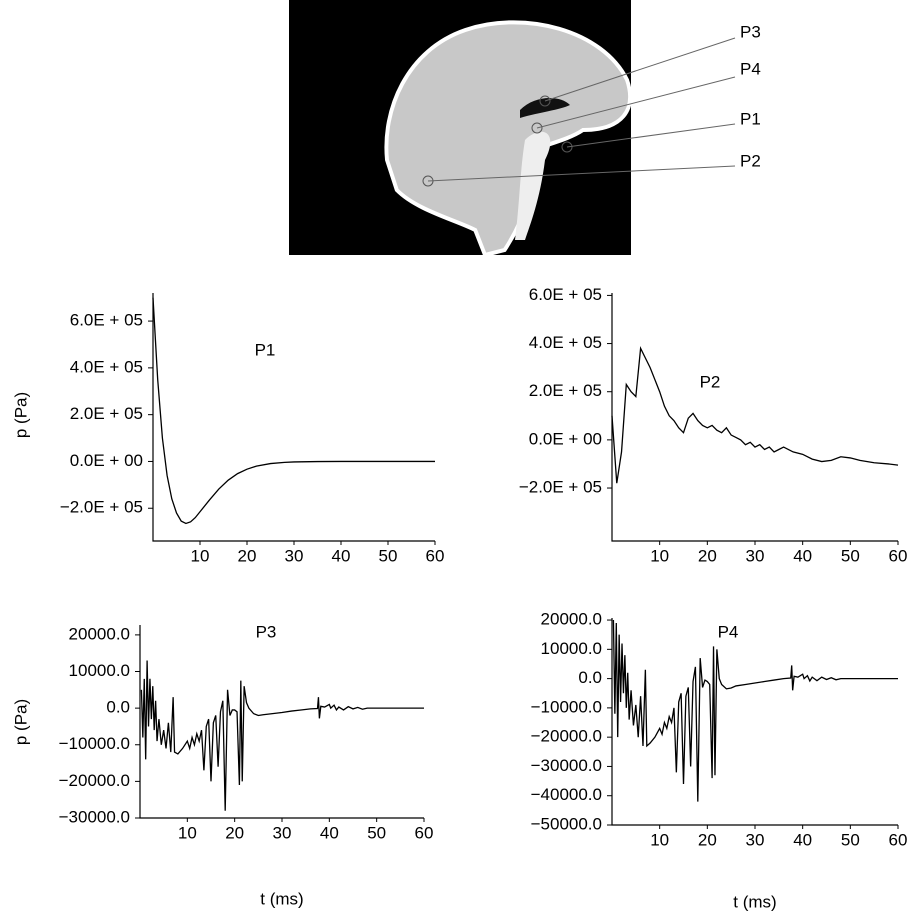  What do you see at coordinates (566, 823) in the screenshot?
I see `y-tick-label: −50000.0` at bounding box center [566, 823].